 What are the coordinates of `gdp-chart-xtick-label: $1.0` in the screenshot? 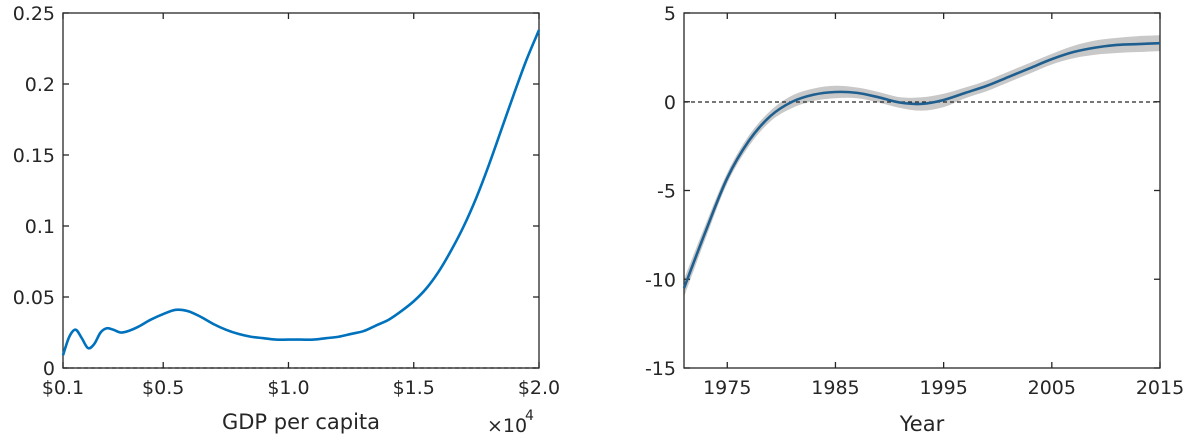 It's located at (288, 388).